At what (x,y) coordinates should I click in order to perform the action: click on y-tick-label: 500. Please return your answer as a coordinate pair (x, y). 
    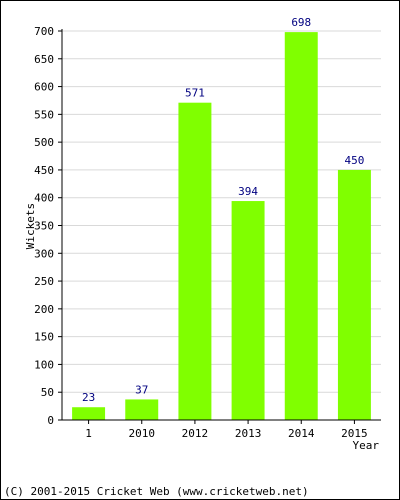
    Looking at the image, I should click on (44, 142).